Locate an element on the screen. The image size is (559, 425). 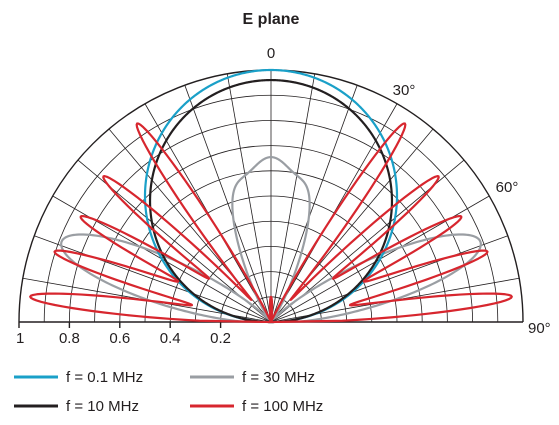
radial-tick-label-0: 1 is located at coordinates (20, 338).